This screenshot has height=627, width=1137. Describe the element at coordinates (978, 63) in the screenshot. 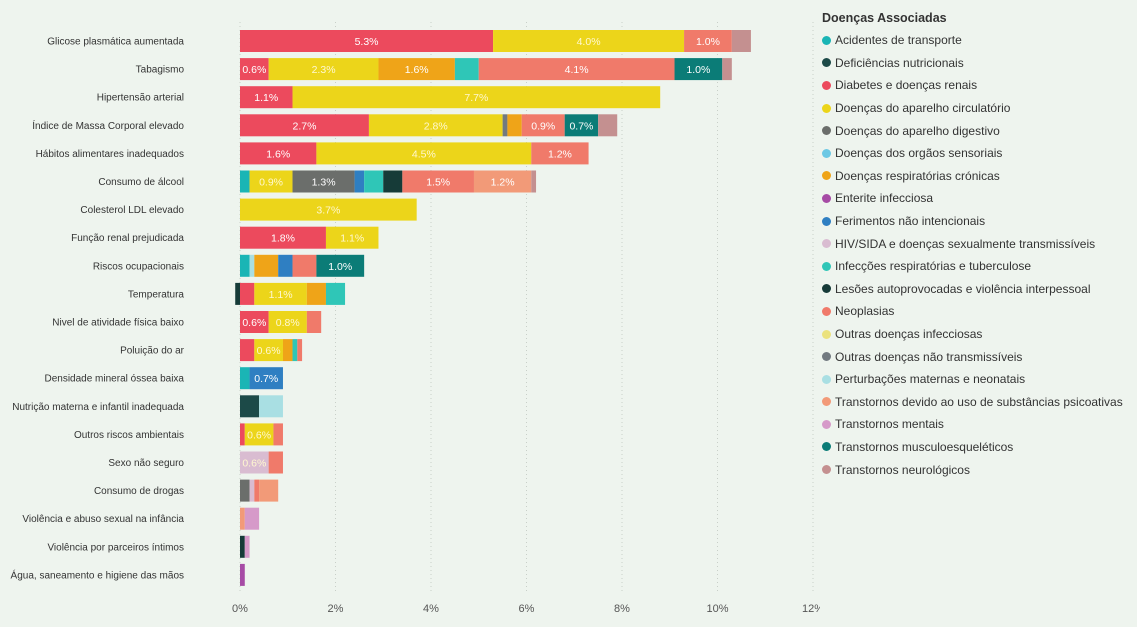

I see `legend-item: Deficiências nutricionais` at that location.